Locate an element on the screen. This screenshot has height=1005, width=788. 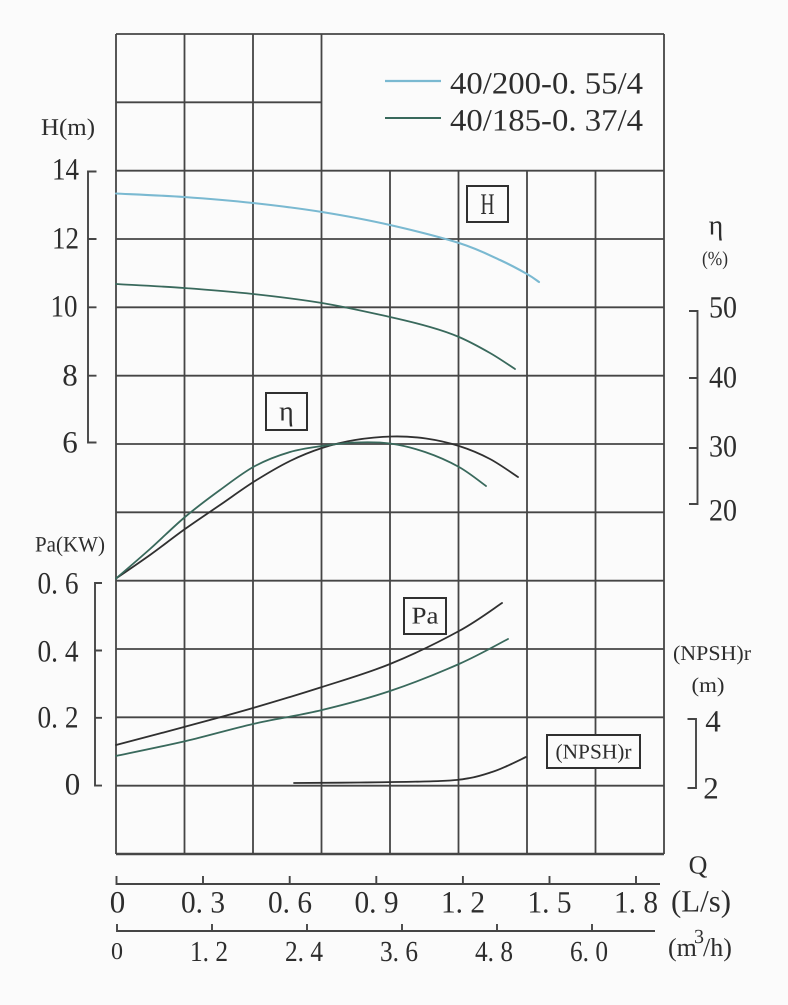
svg-text: 30 is located at coordinates (723, 446).